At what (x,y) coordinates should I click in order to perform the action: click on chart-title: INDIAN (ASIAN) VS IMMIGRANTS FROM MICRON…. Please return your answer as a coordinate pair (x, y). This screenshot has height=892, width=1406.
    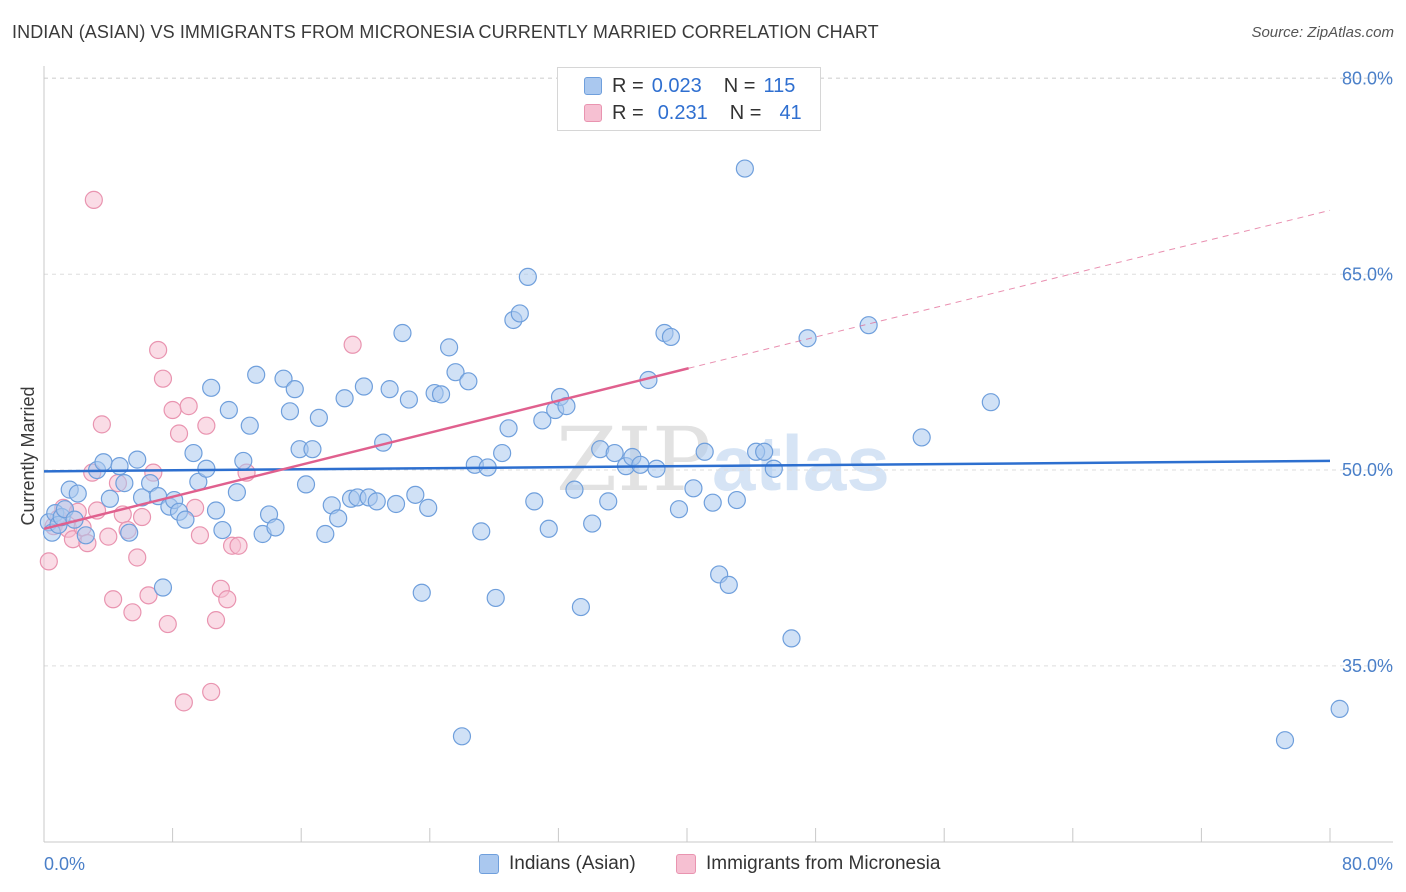
    Looking at the image, I should click on (445, 32).